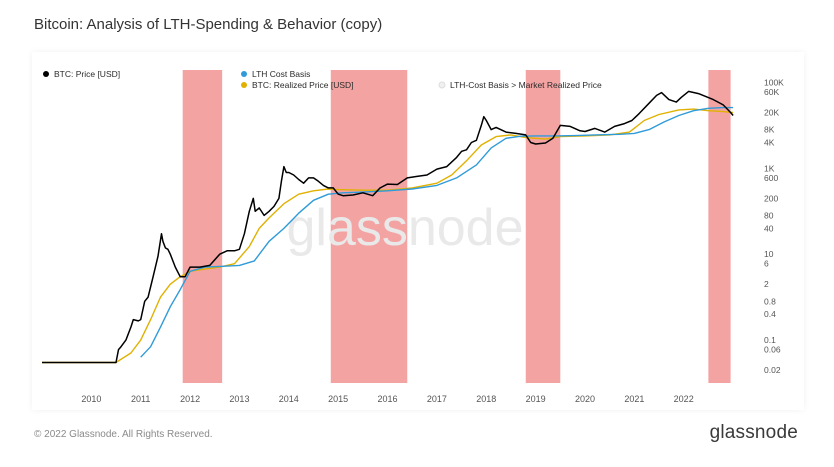 This screenshot has height=467, width=834. I want to click on y-tick-label: 100K, so click(774, 82).